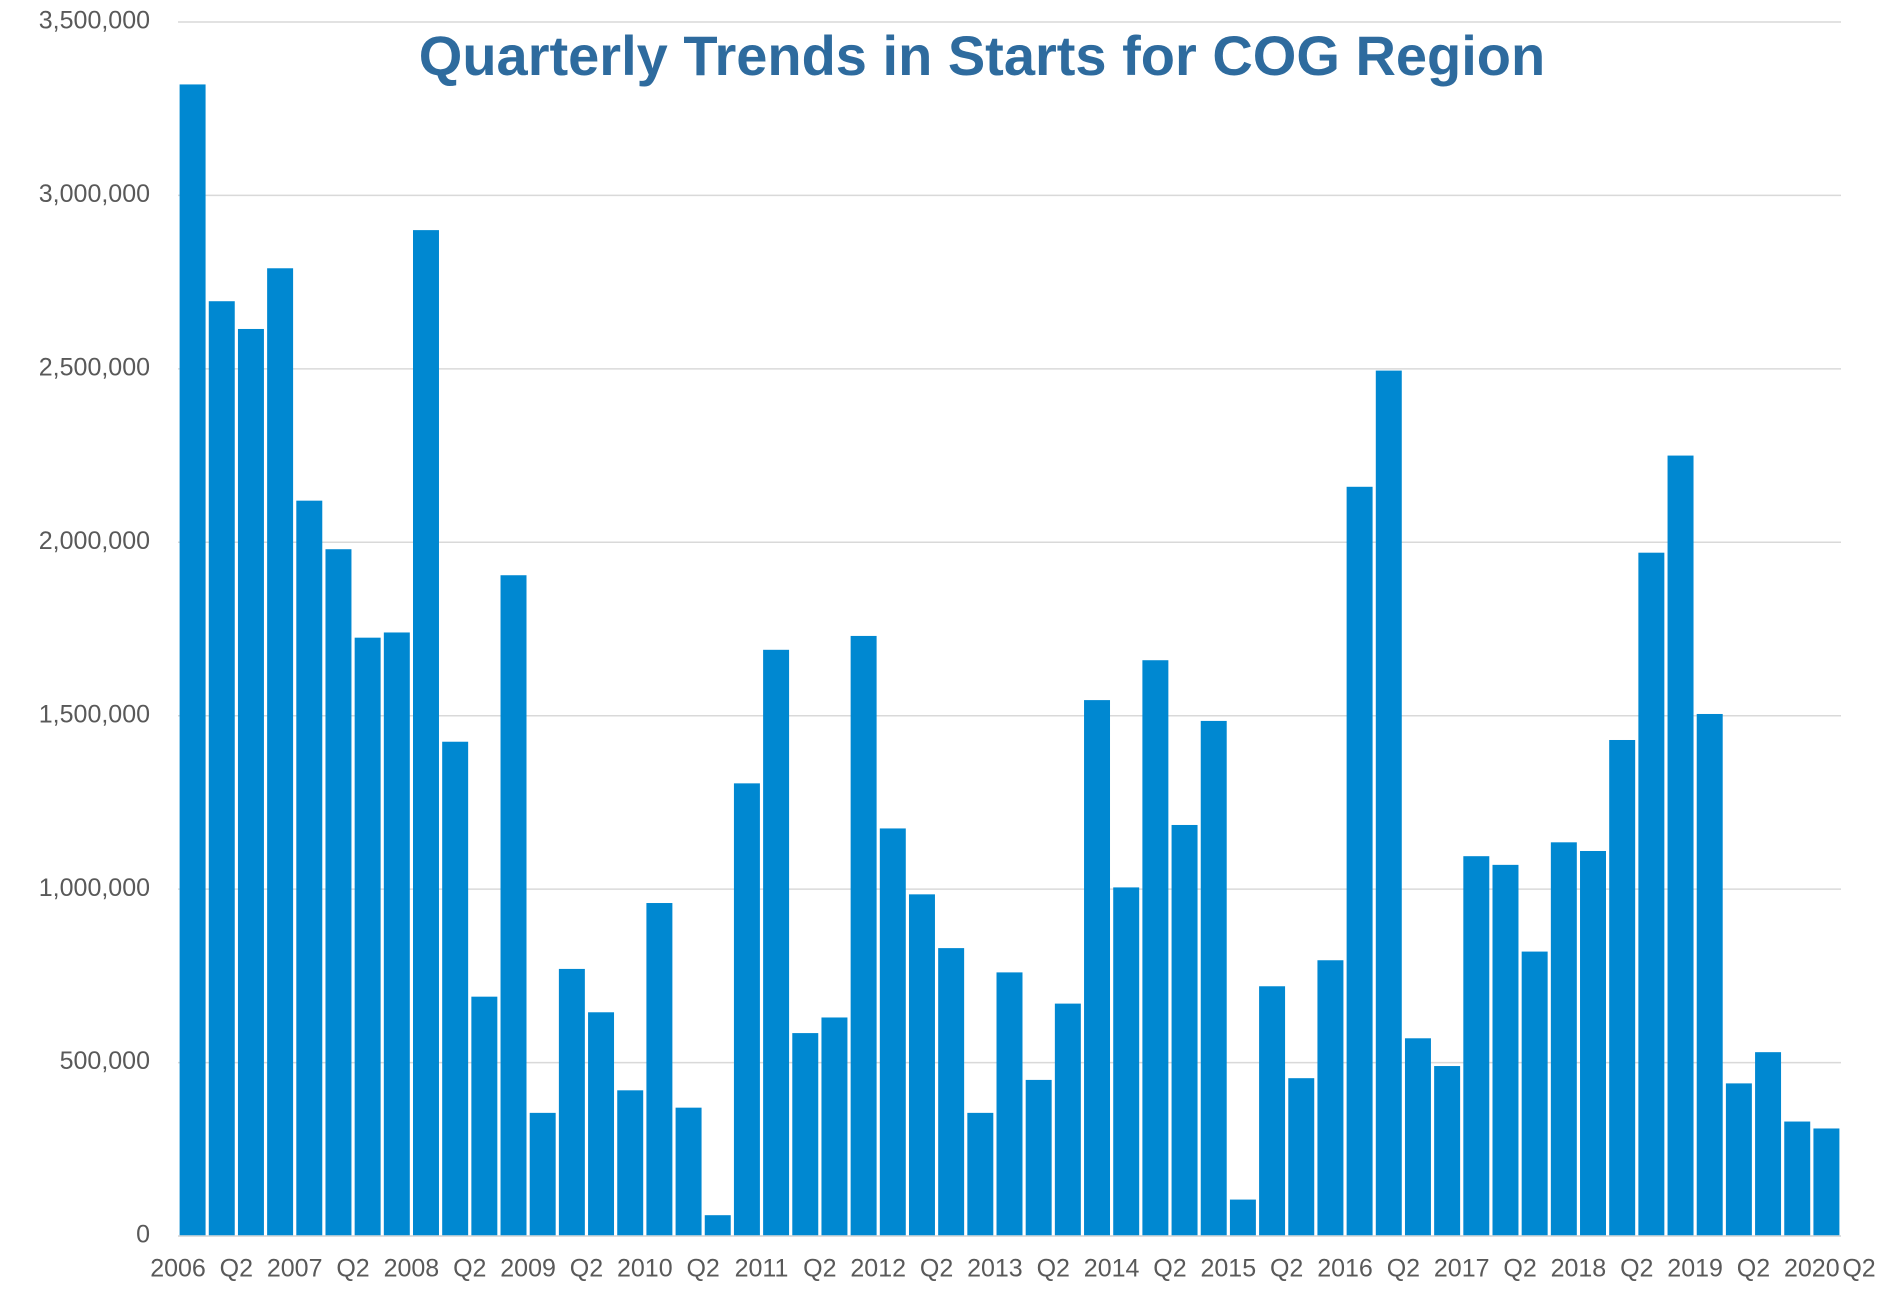 This screenshot has width=1887, height=1289. Describe the element at coordinates (1812, 1269) in the screenshot. I see `x-tick-label: 2020` at that location.